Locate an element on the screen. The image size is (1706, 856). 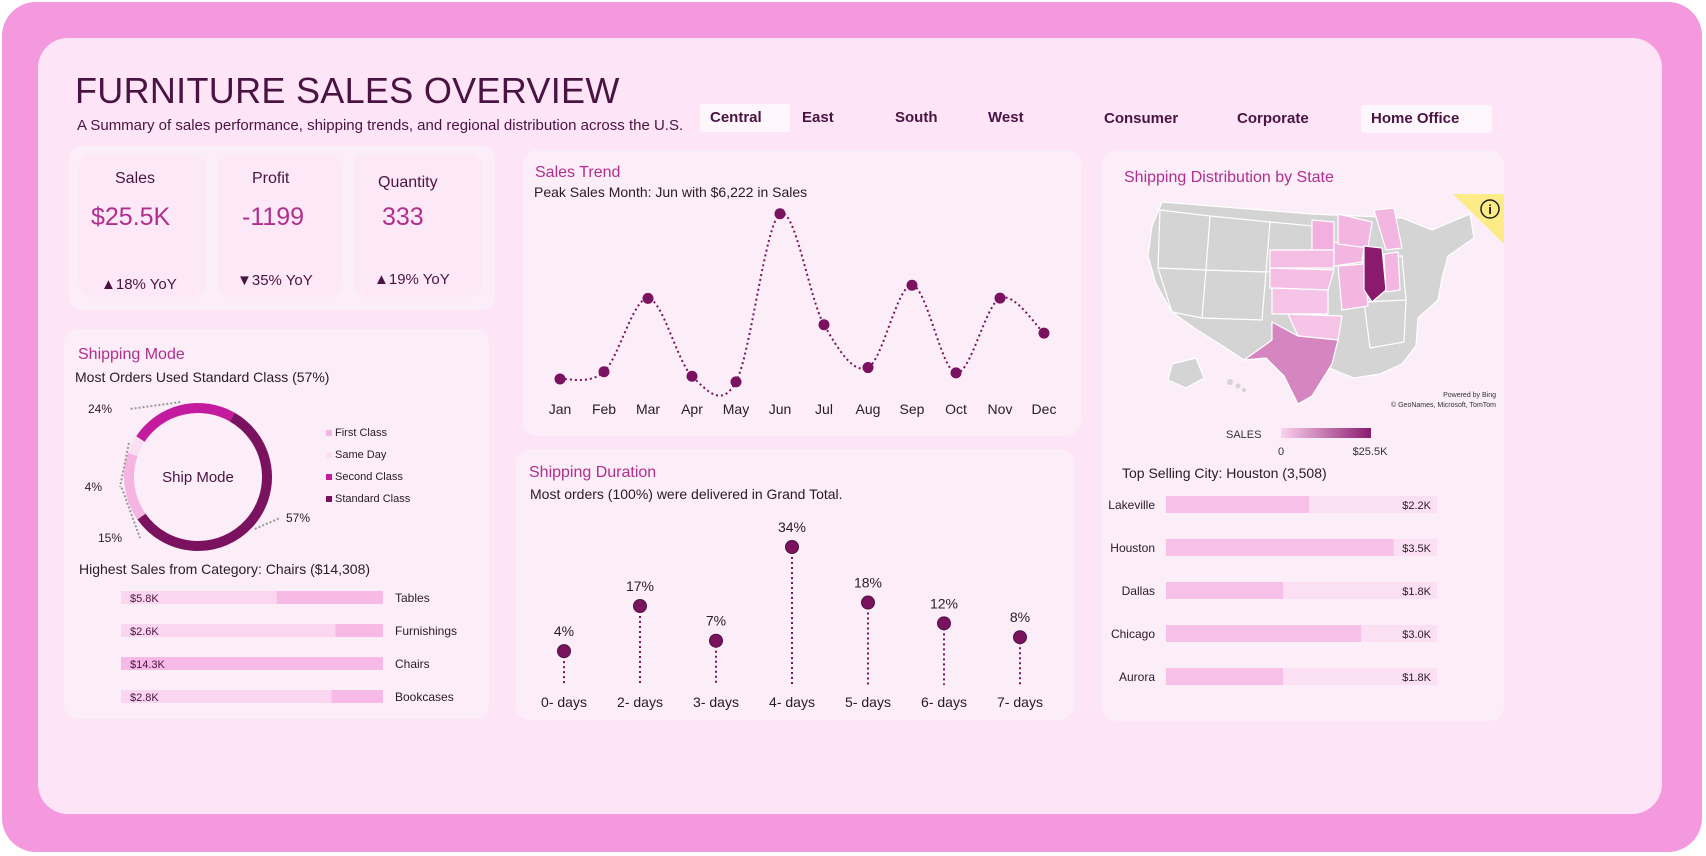
kpi-value: $25.5K is located at coordinates (131, 217).